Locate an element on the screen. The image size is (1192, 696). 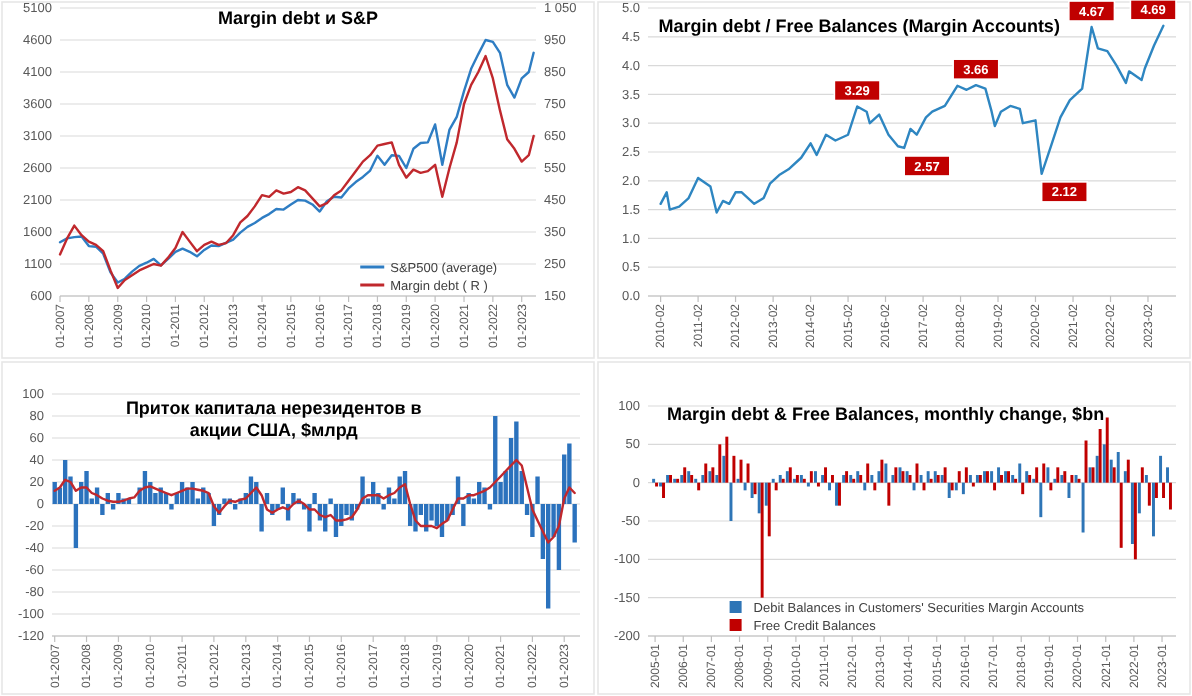
text: Приток капитала нерезидентов в акции США, $млрд is located at coordinates (274, 419).